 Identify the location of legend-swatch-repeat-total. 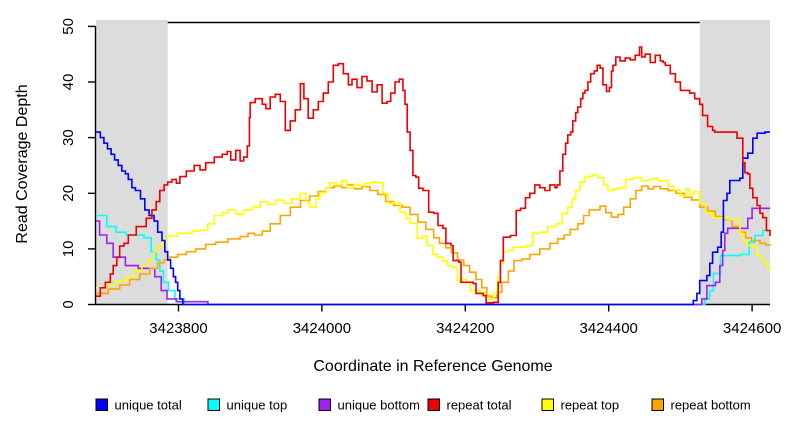
(433, 404).